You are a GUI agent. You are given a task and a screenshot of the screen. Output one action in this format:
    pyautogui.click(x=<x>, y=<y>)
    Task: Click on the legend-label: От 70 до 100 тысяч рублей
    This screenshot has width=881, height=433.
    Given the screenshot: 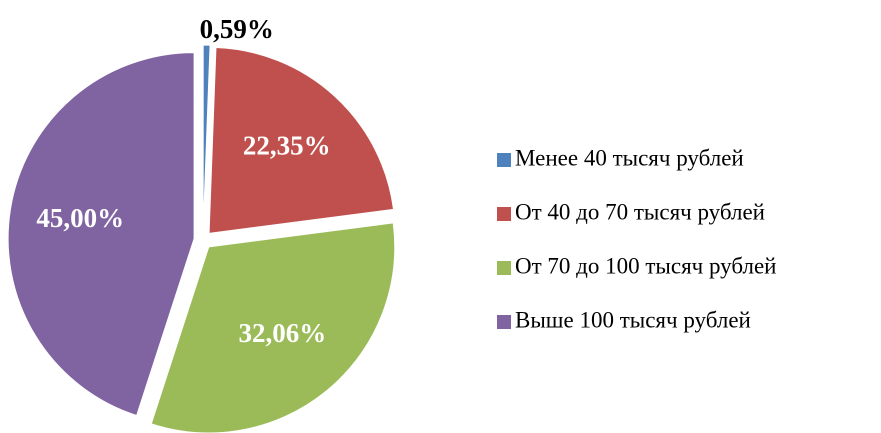 What is the action you would take?
    pyautogui.click(x=646, y=265)
    